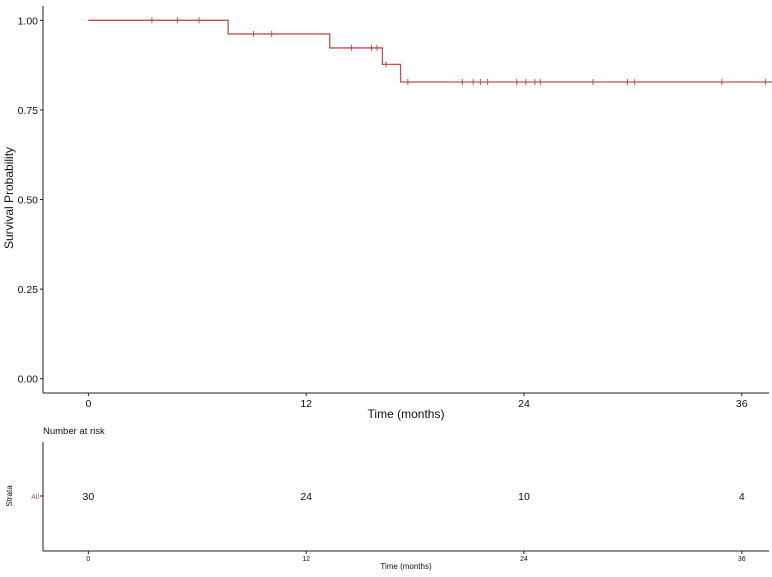 The height and width of the screenshot is (577, 772). What do you see at coordinates (306, 559) in the screenshot?
I see `risk-x-tick-label: 12` at bounding box center [306, 559].